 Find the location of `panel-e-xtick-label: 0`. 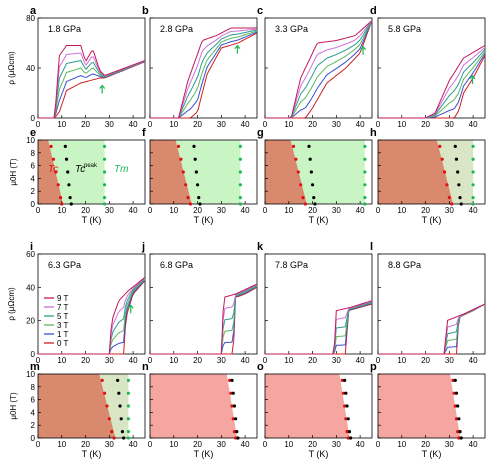

panel-e-xtick-label: 0 is located at coordinates (38, 210).